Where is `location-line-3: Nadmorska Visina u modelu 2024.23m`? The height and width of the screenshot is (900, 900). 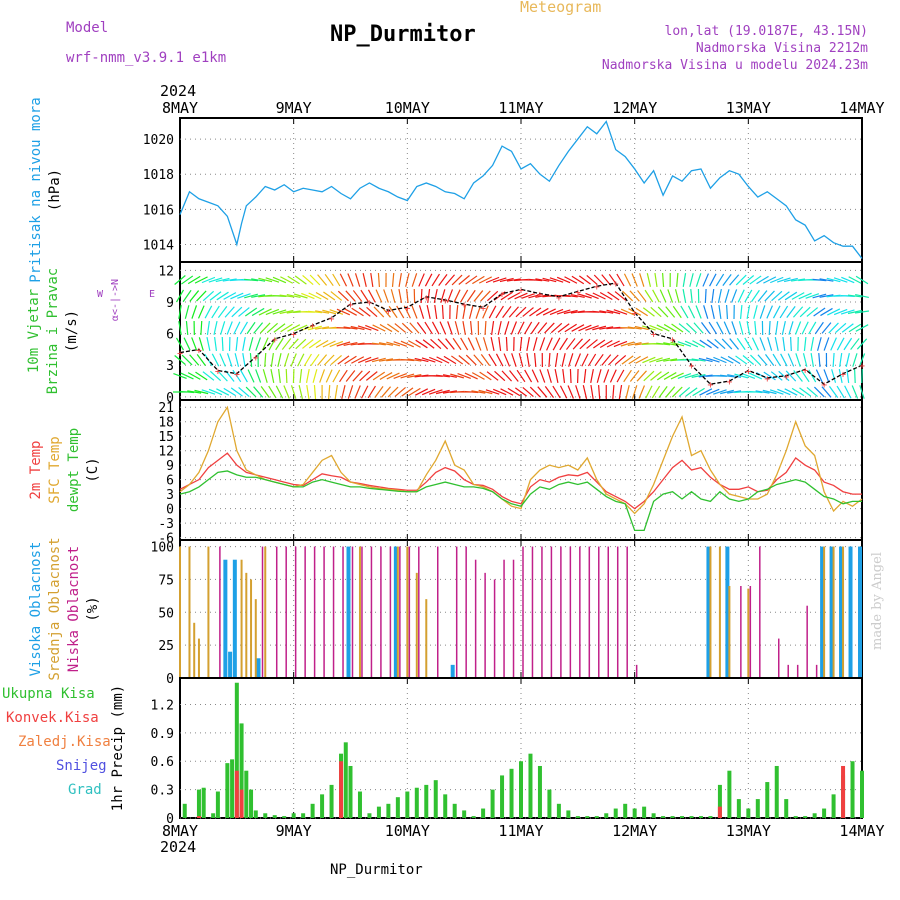 location-line-3: Nadmorska Visina u modelu 2024.23m is located at coordinates (734, 65).